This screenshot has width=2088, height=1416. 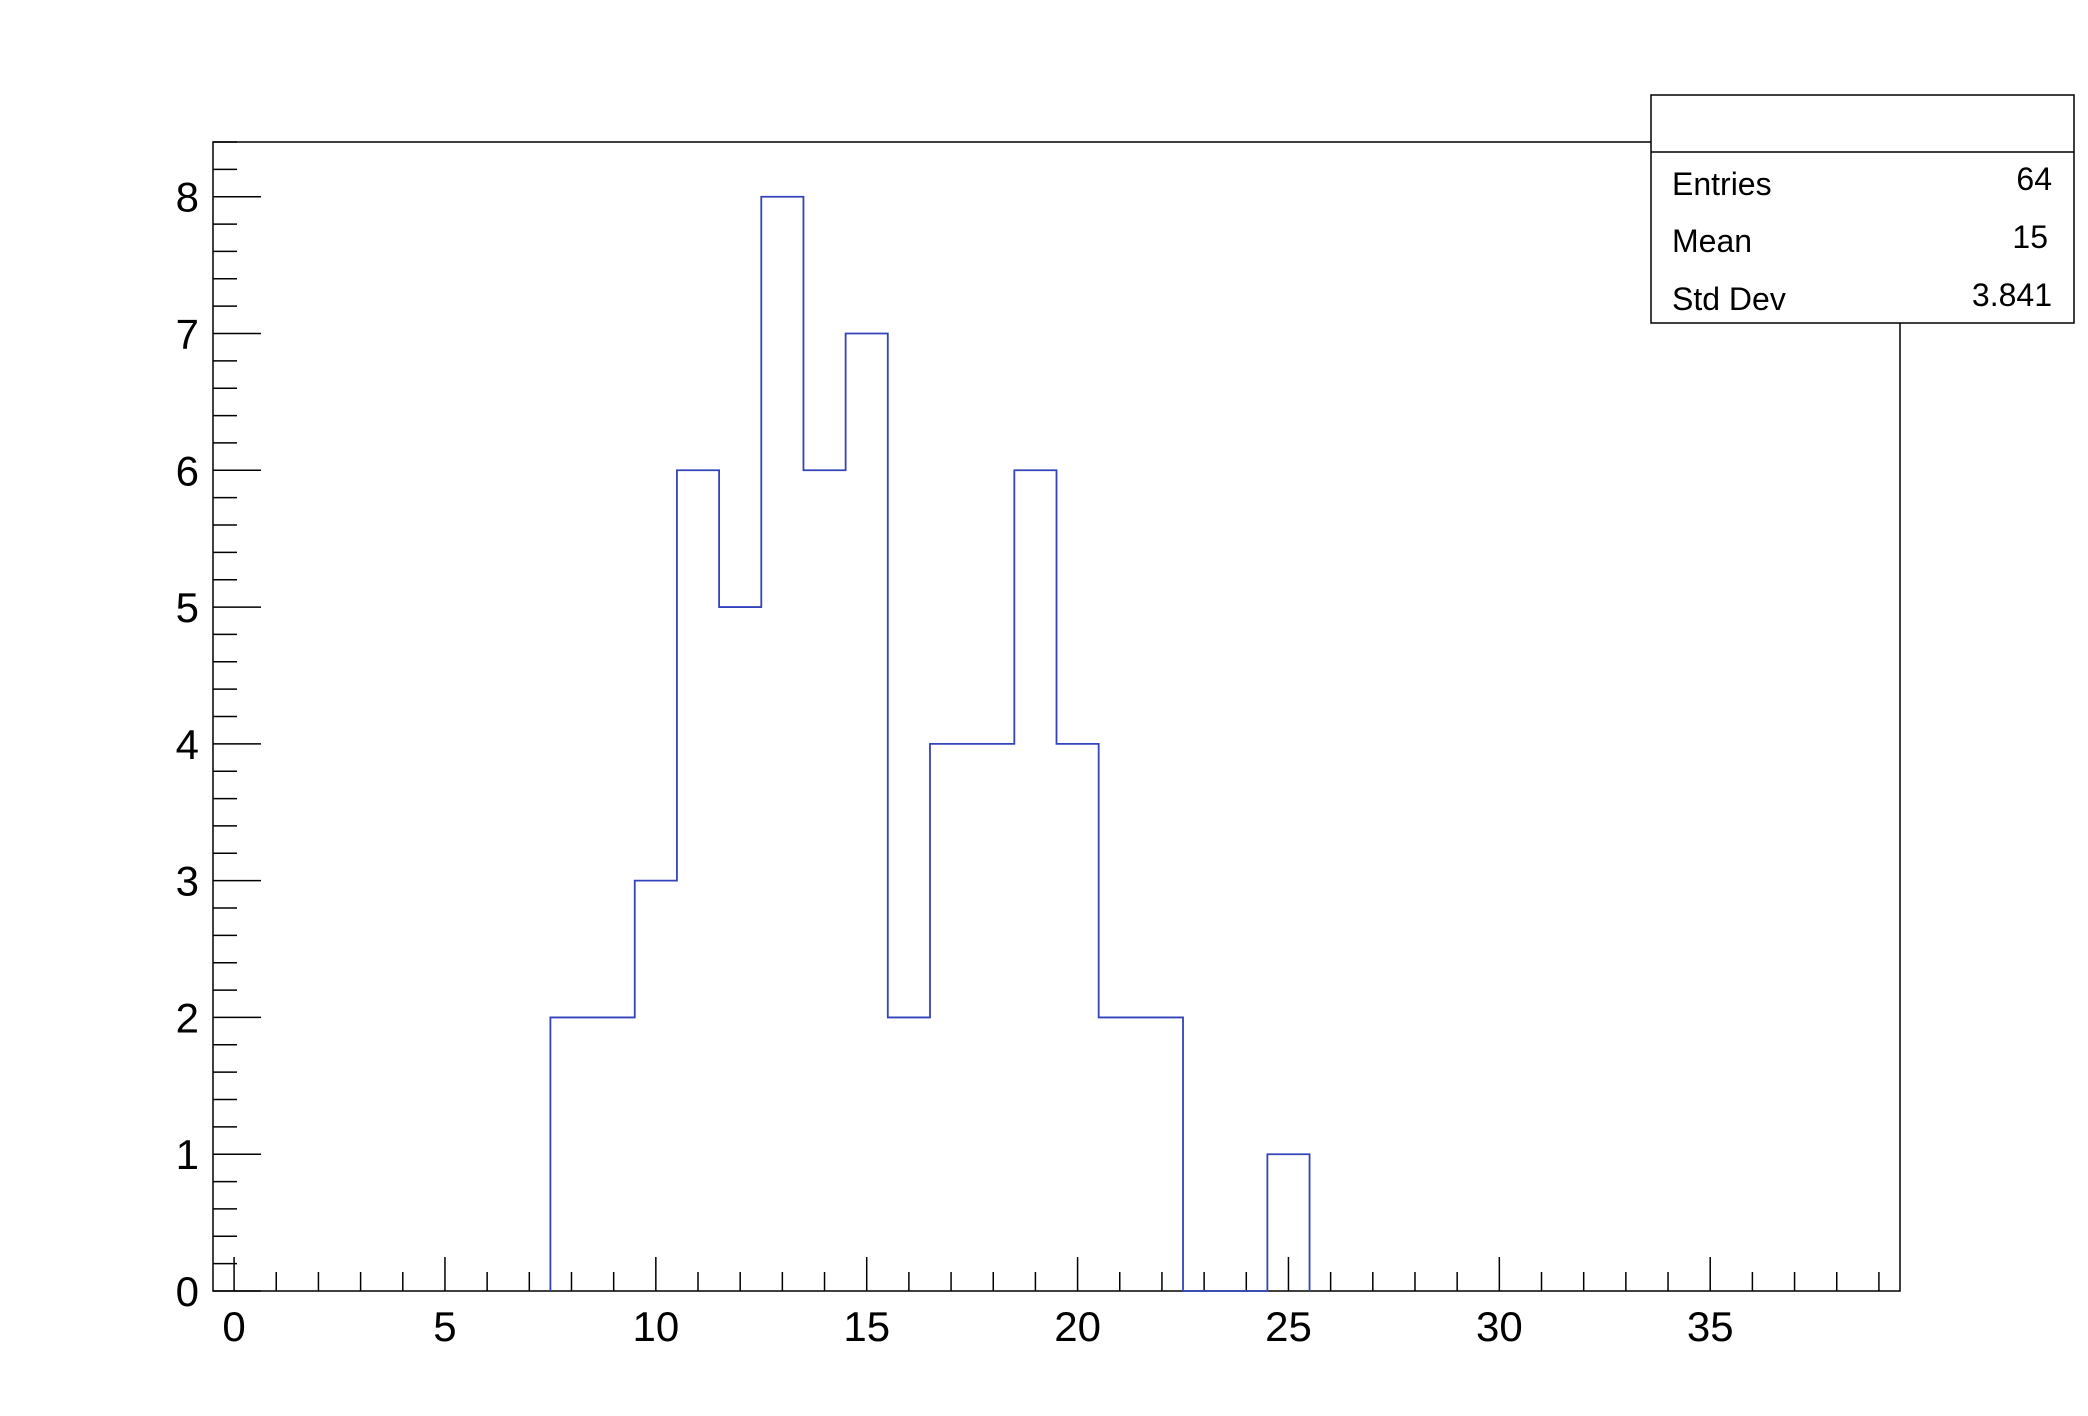 What do you see at coordinates (2012, 295) in the screenshot?
I see `stats-value-std-dev: 3.841` at bounding box center [2012, 295].